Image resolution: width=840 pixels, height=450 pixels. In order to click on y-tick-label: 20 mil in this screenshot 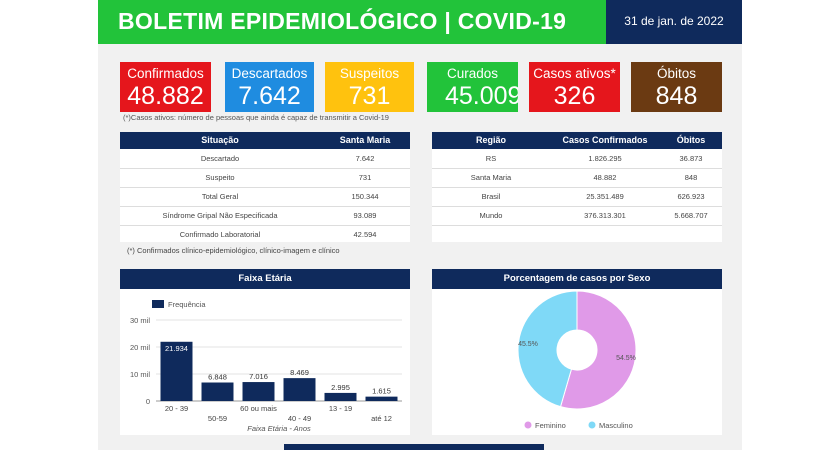, I will do `click(140, 347)`.